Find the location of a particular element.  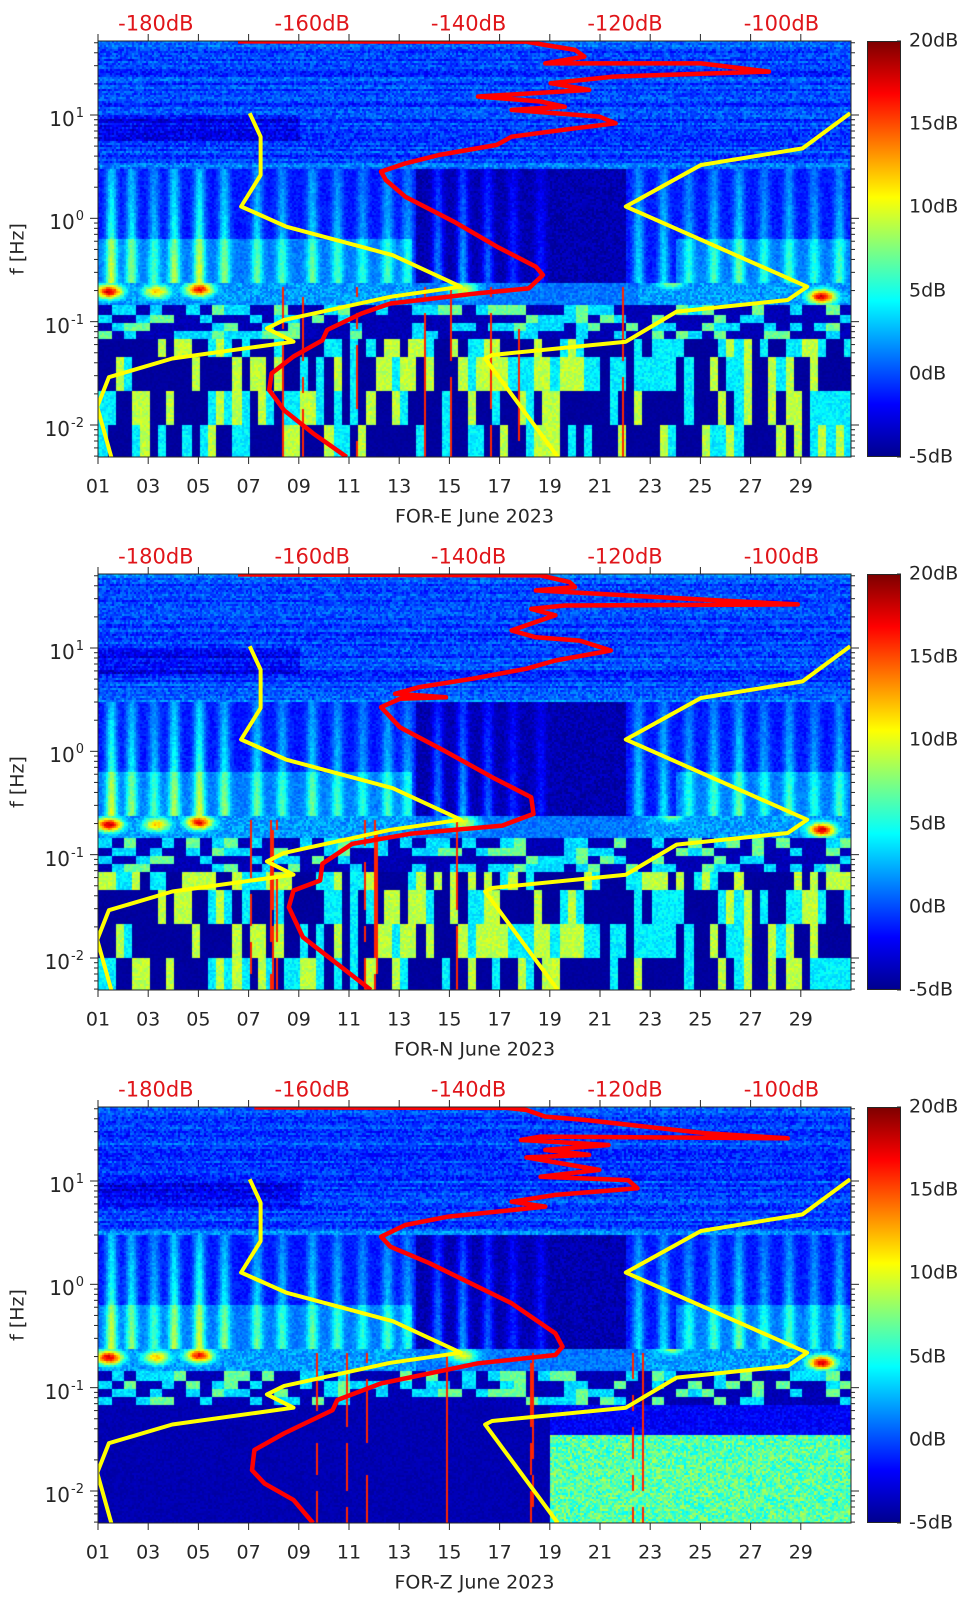

y-tick-label: 10-1 is located at coordinates (64, 858).